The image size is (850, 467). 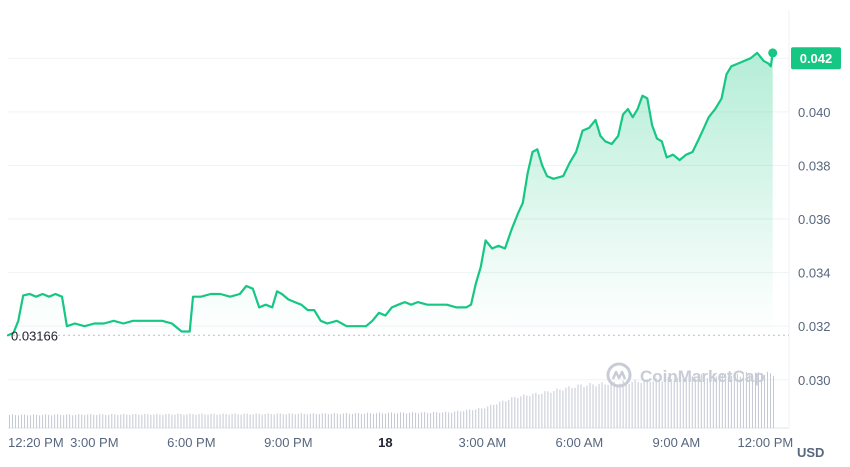 I want to click on y-tick-label: 0.034, so click(x=814, y=273).